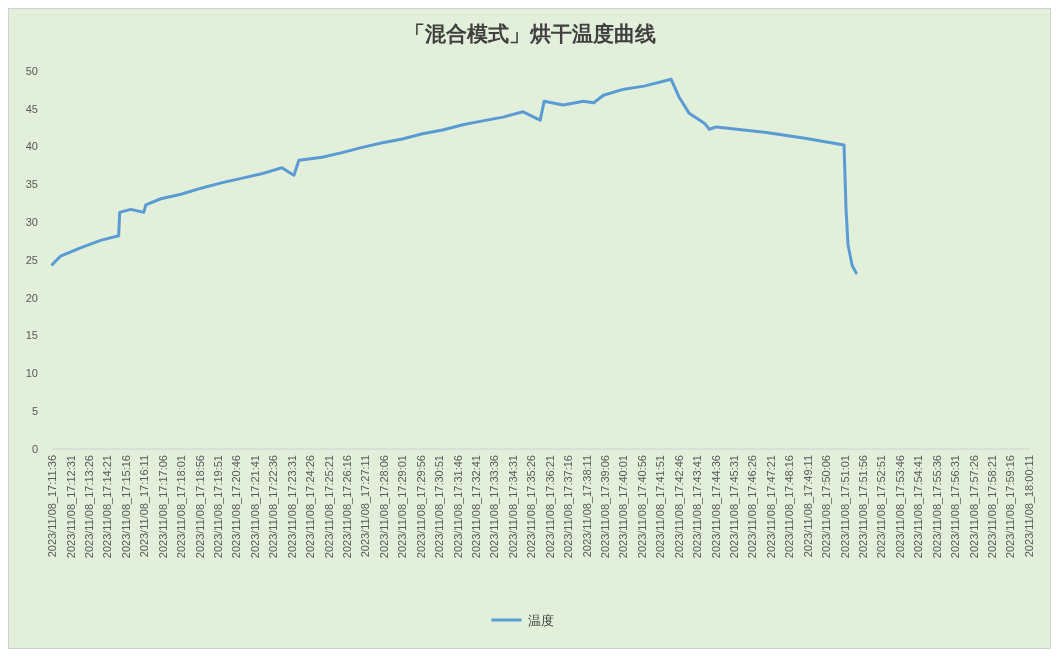  I want to click on x-tick-label: 2023/11/08_17:56:31, so click(955, 507).